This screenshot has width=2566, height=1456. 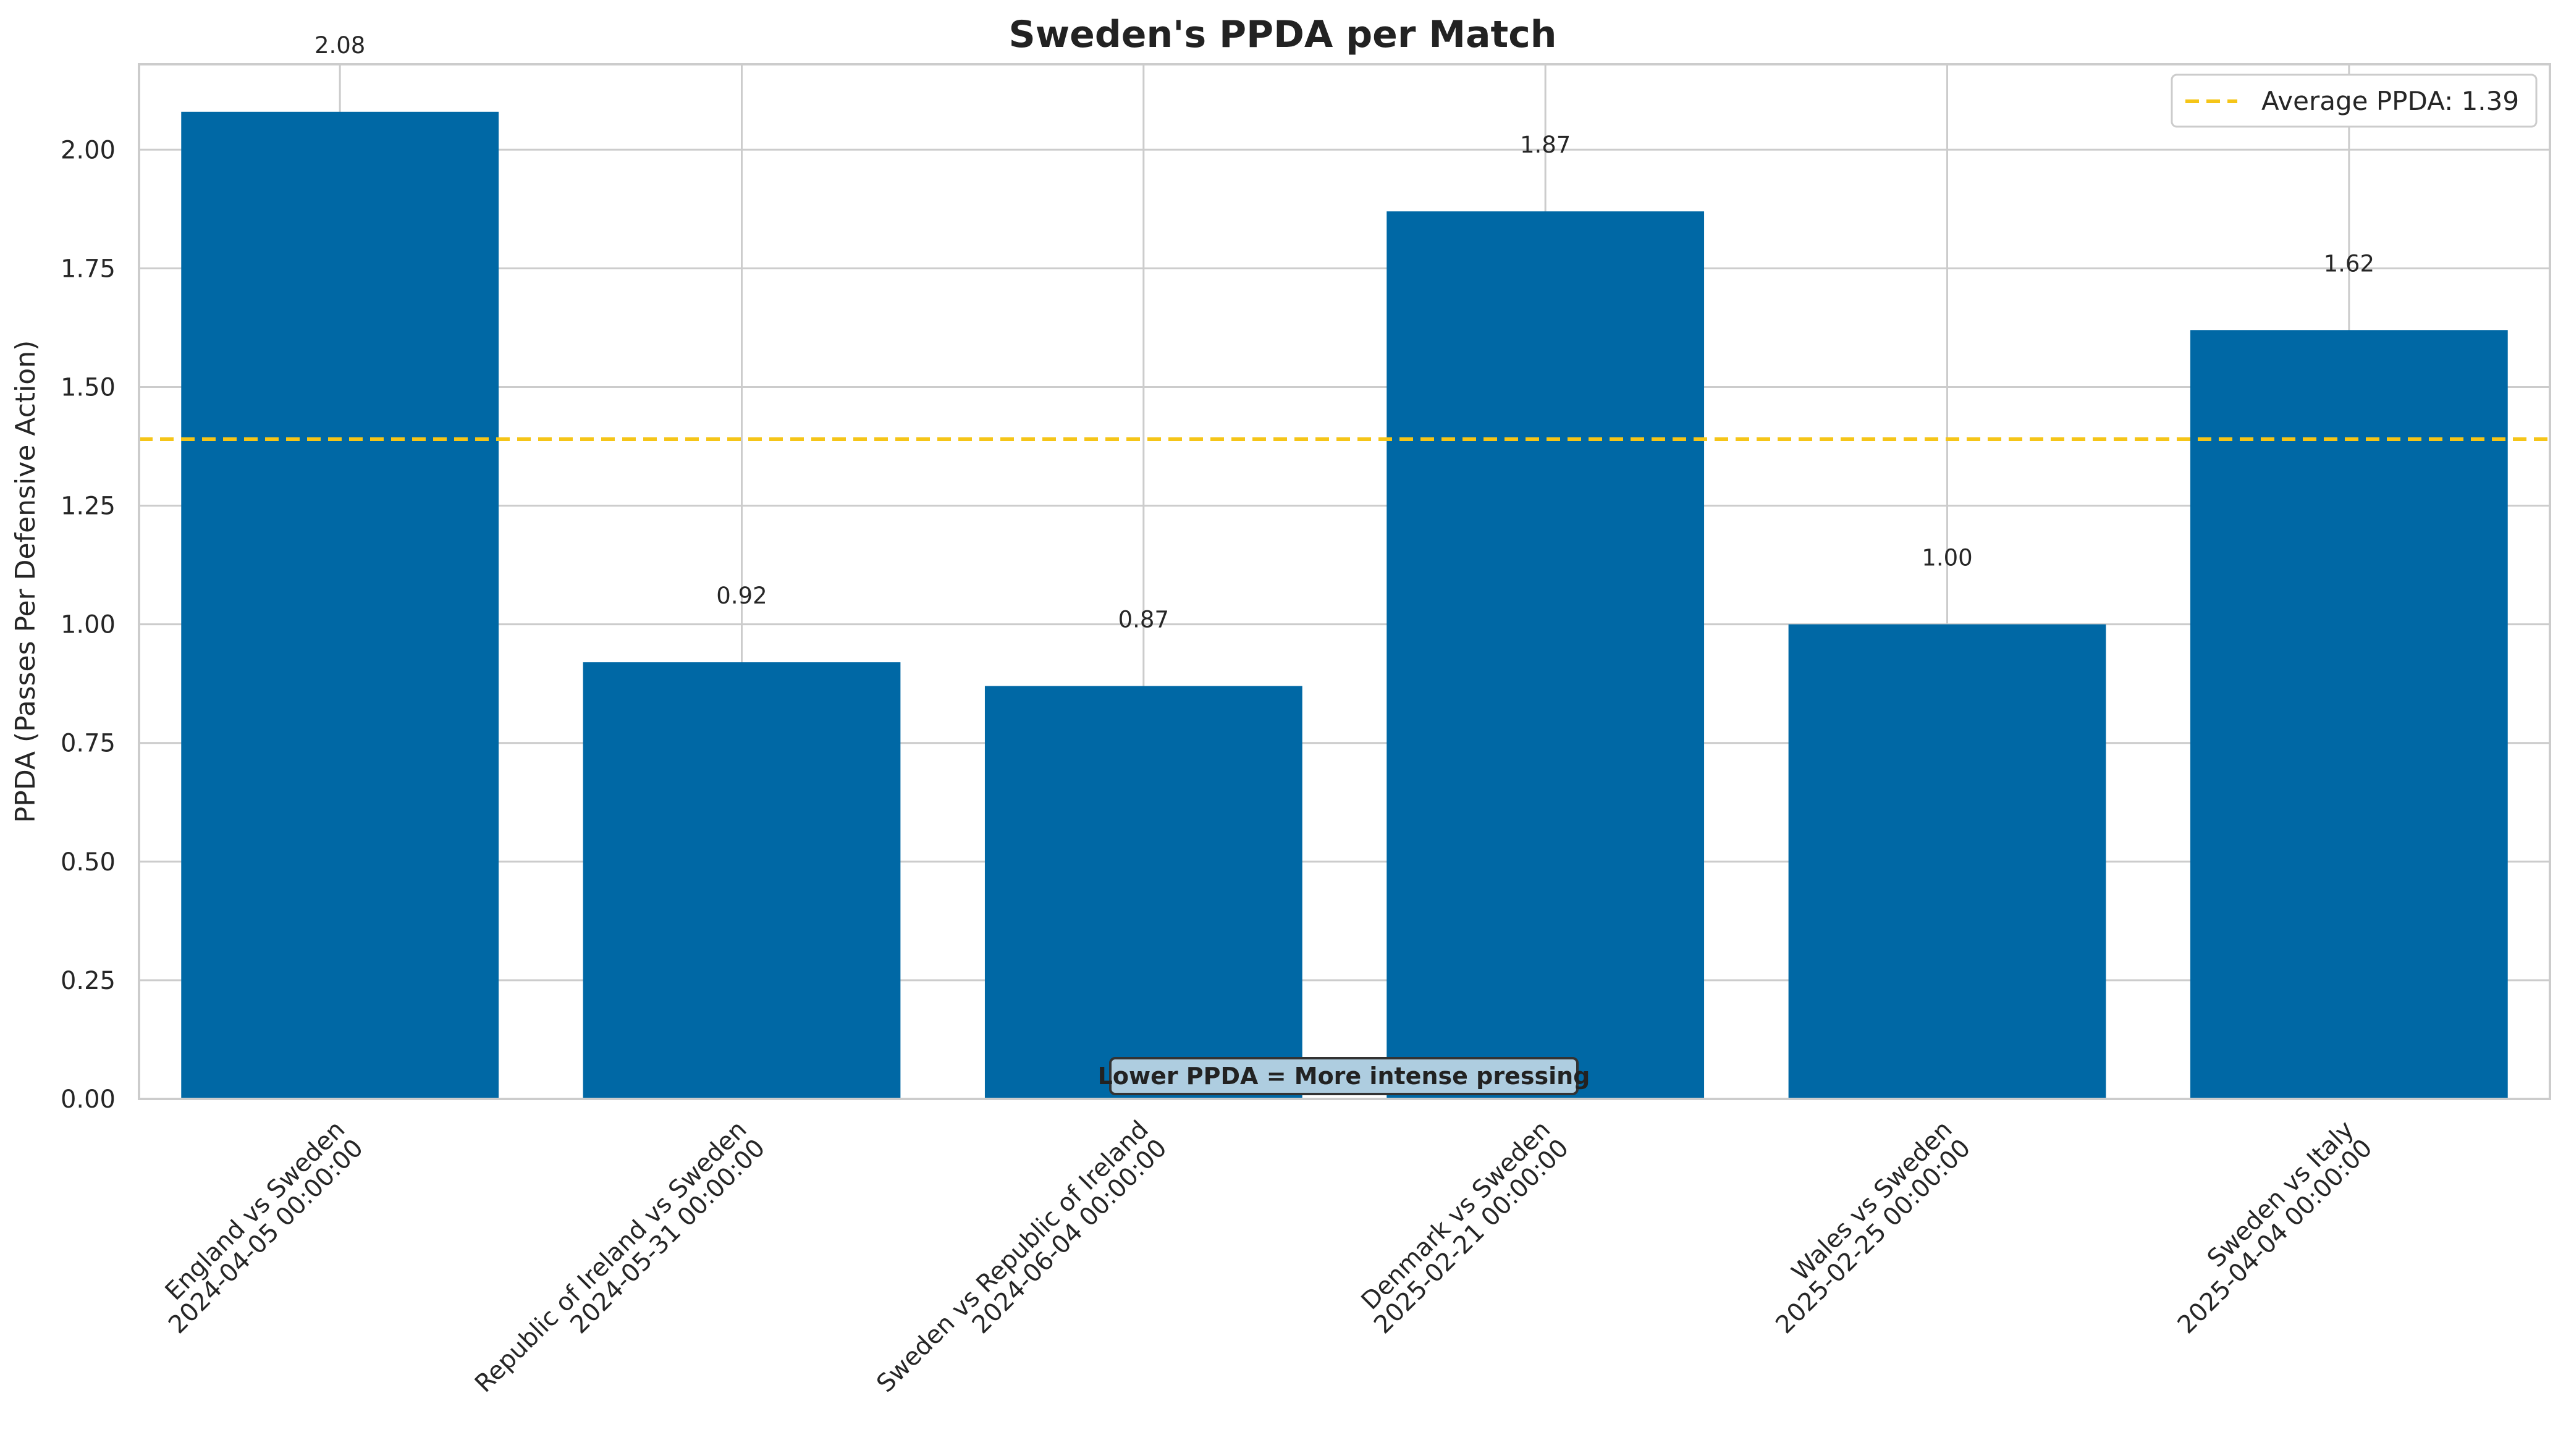 I want to click on y-tick-label: 1.50, so click(x=88, y=387).